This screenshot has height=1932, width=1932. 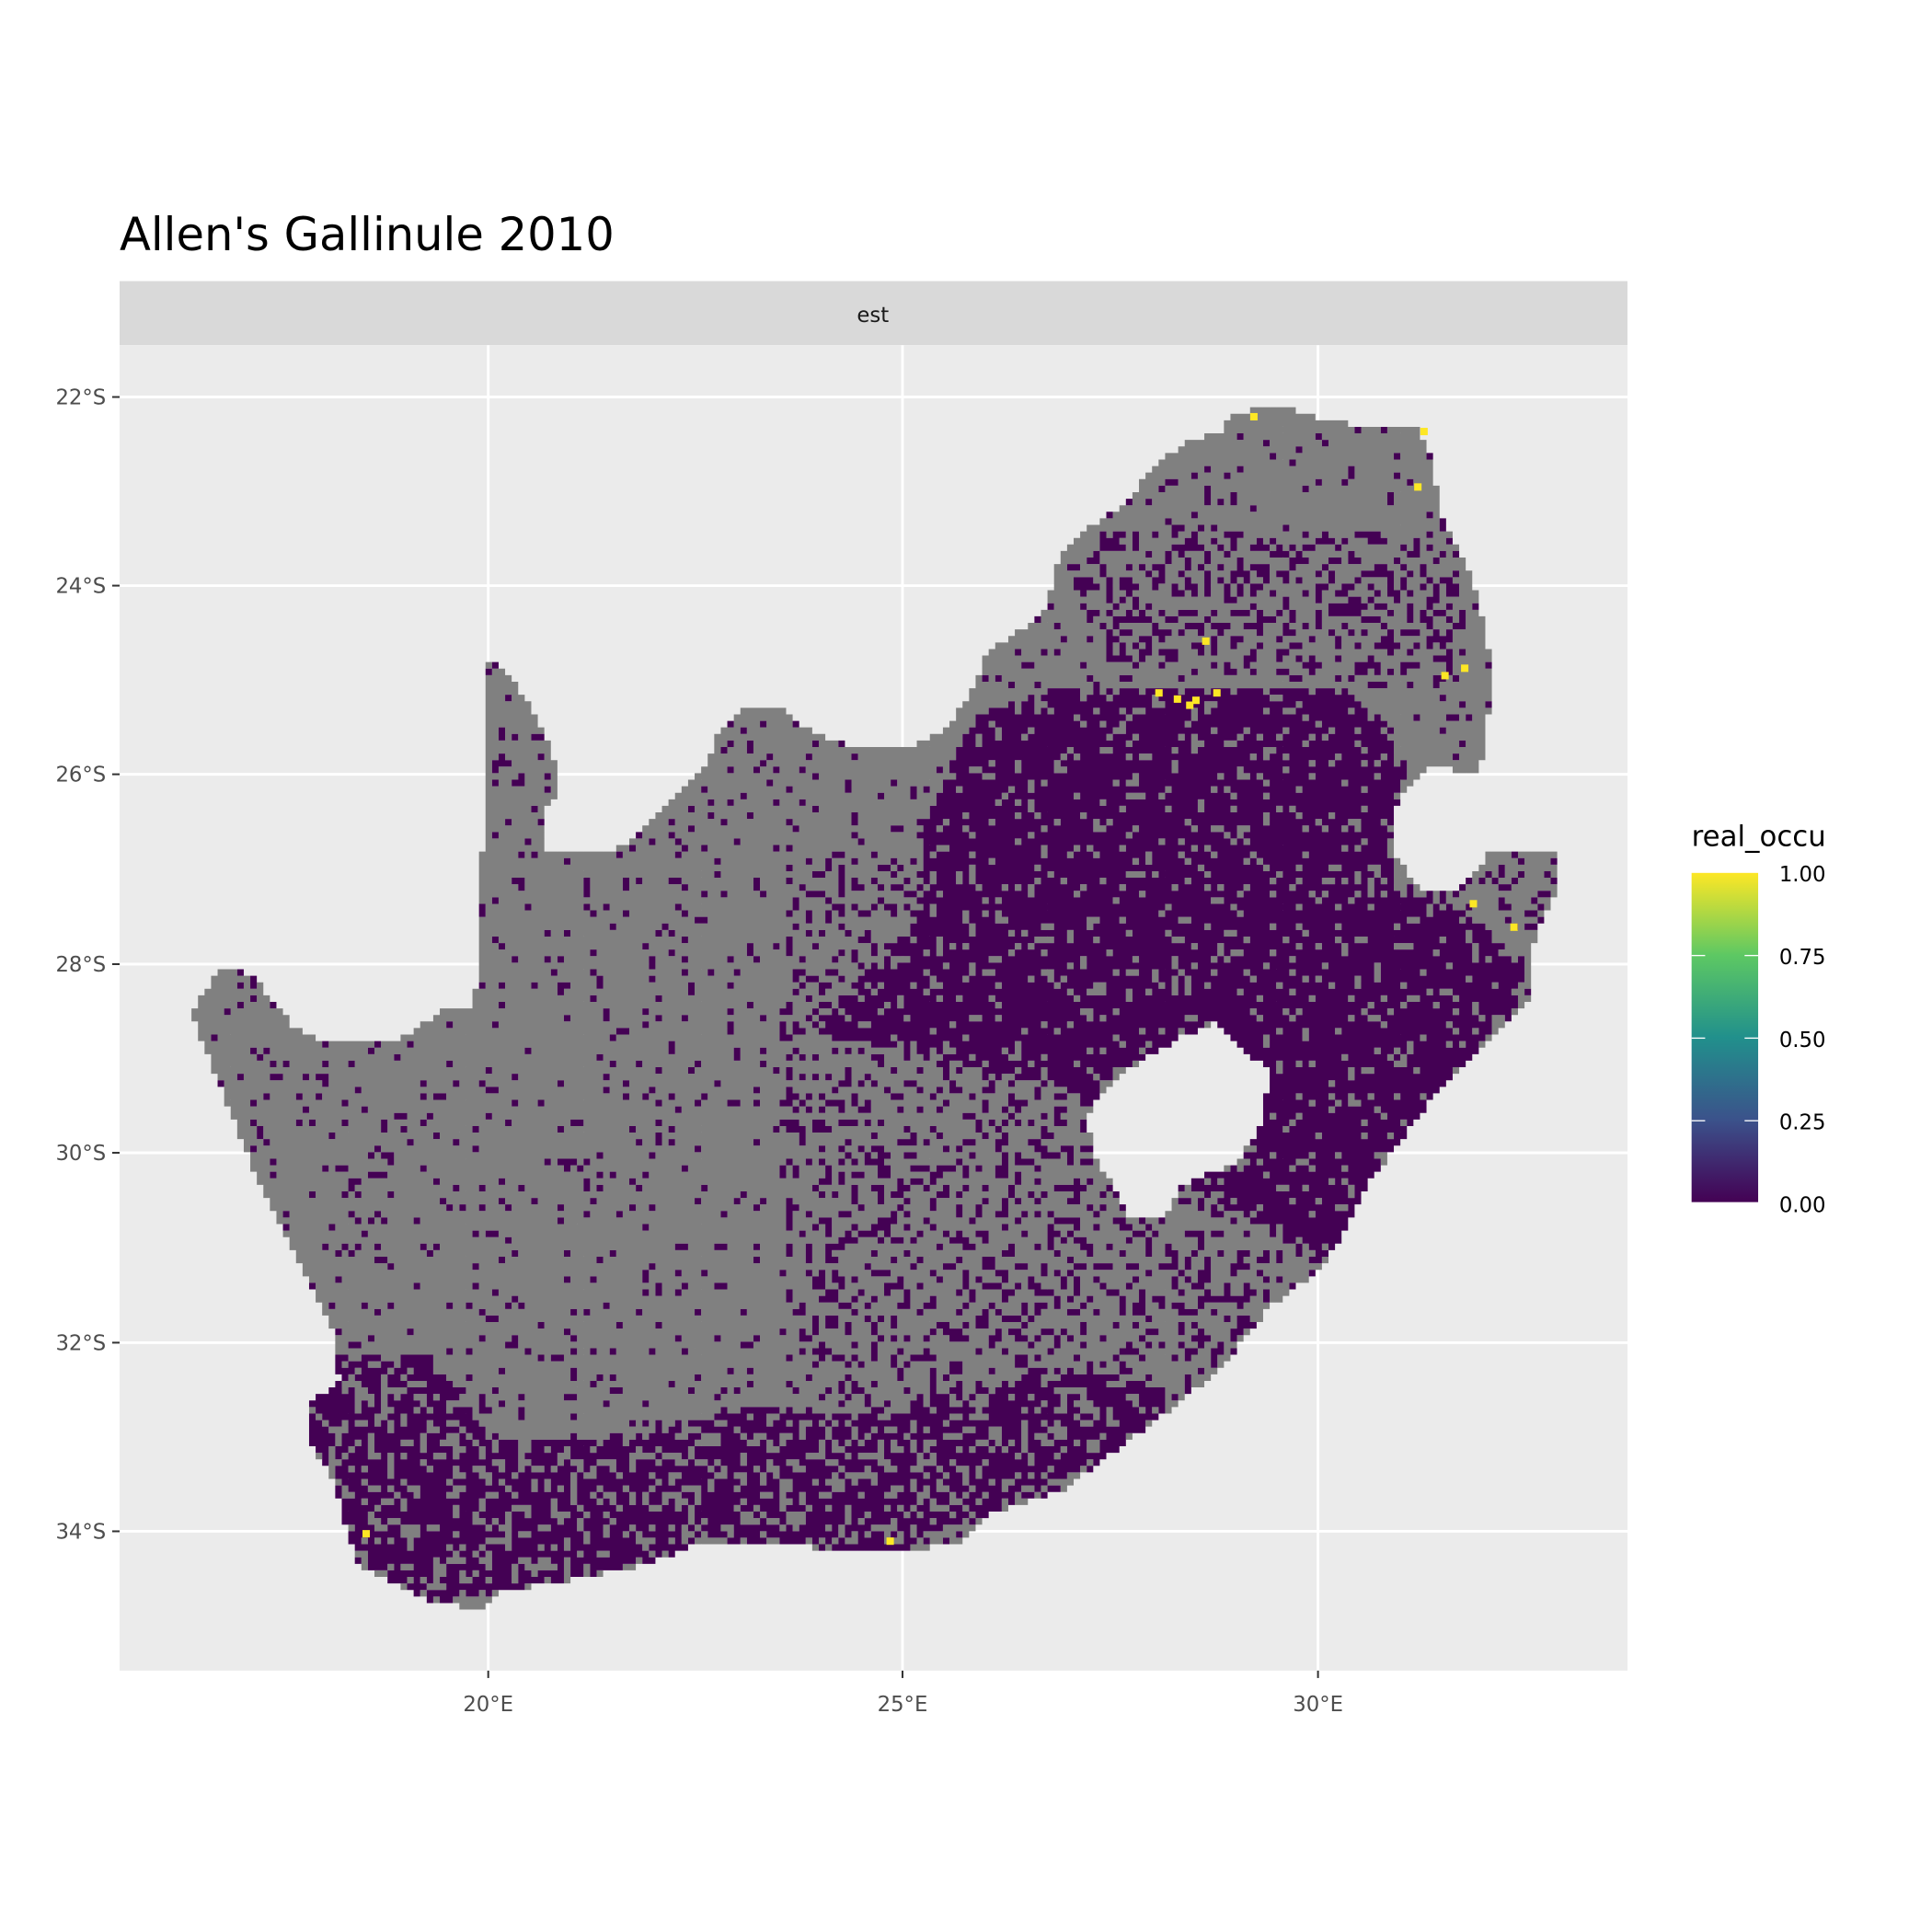 I want to click on y-tick-label: 28°S, so click(x=80, y=965).